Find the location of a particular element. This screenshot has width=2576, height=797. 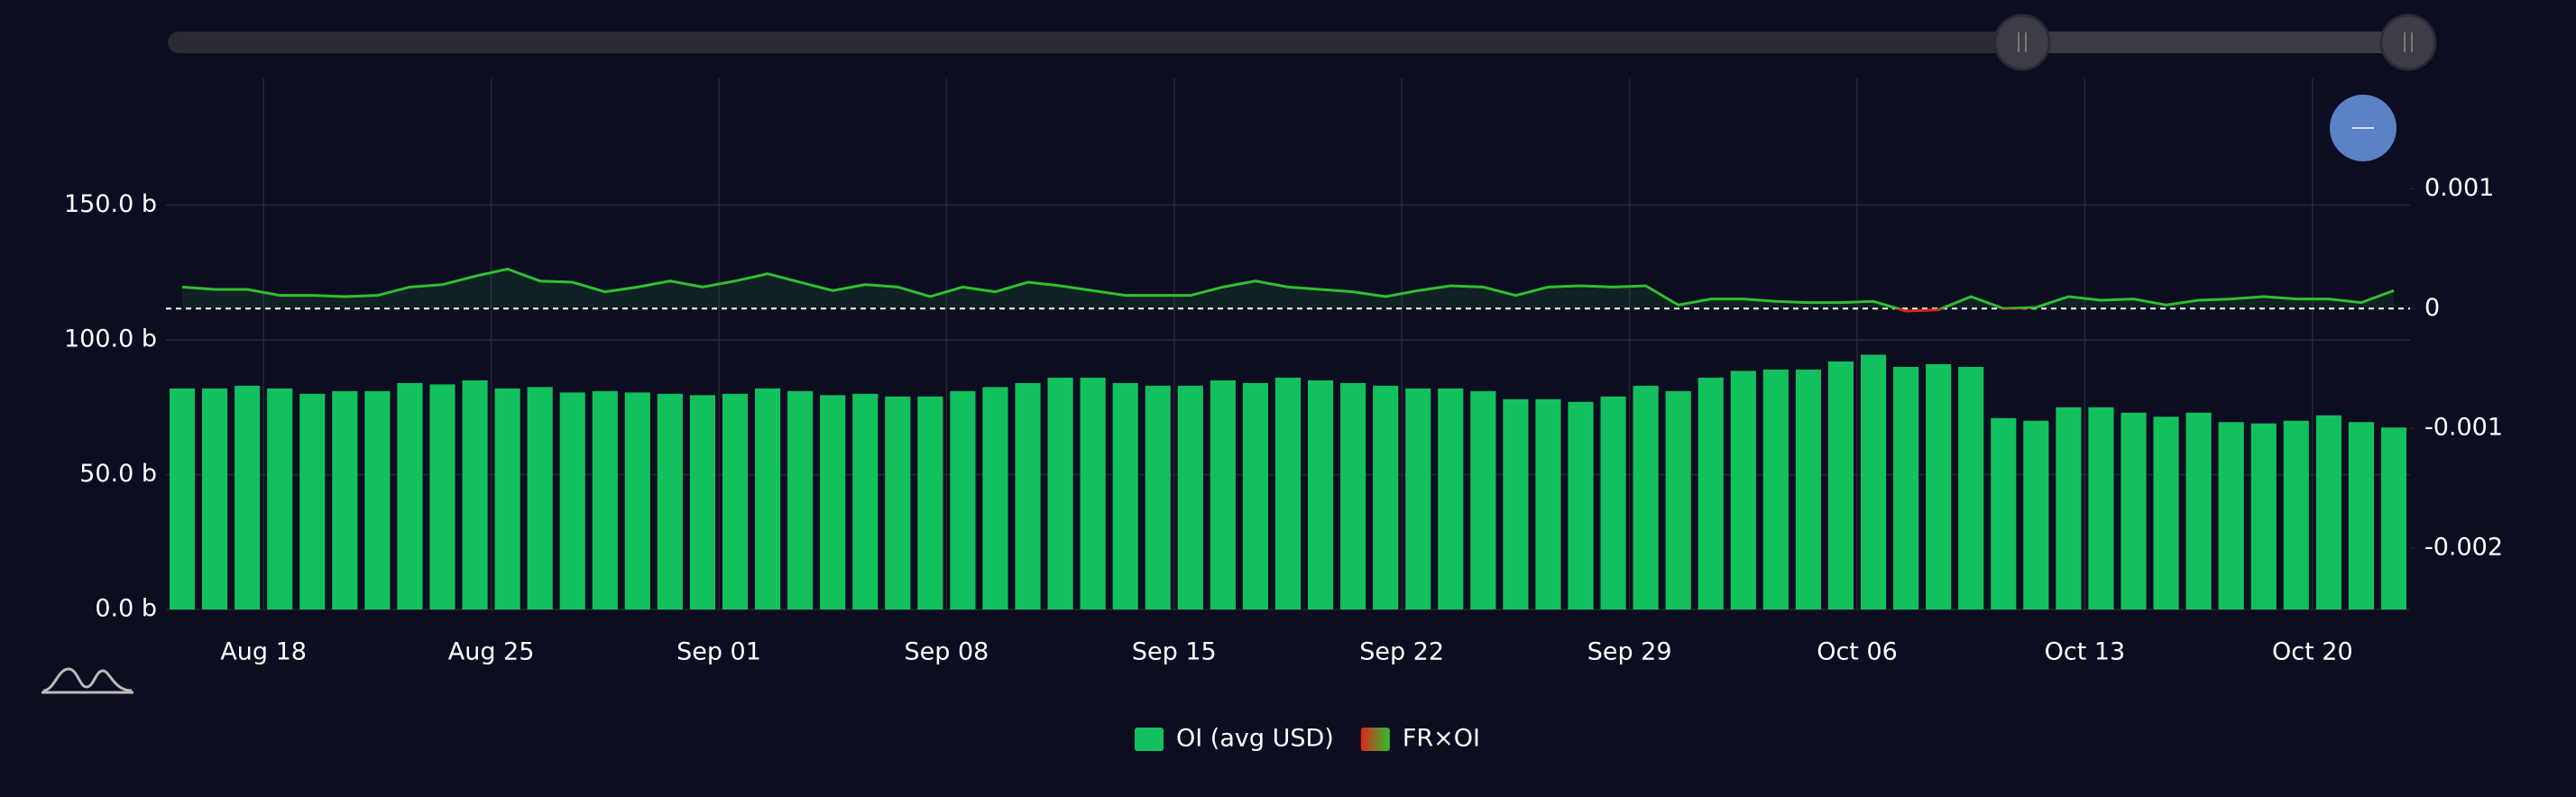

range-slider-selection is located at coordinates (2215, 42).